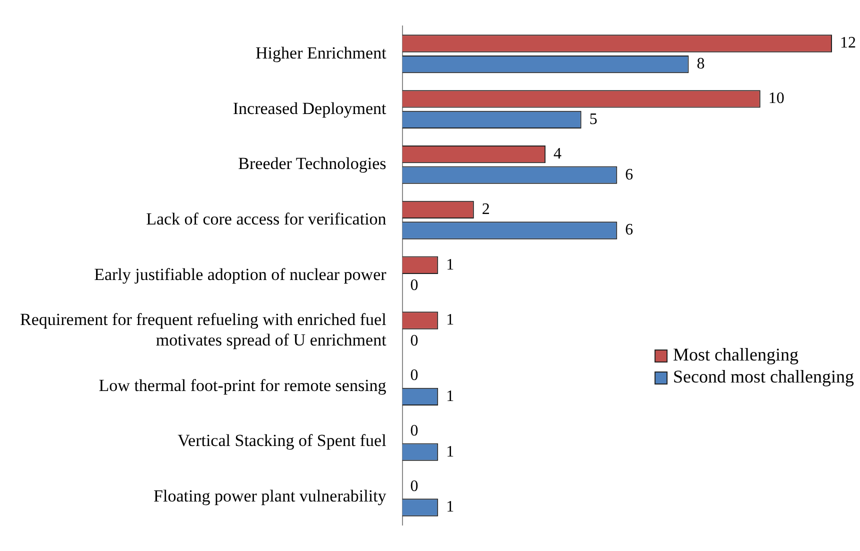 The image size is (860, 551). Describe the element at coordinates (203, 330) in the screenshot. I see `y-tick-label: Requirement for frequent refueling with enriched fuel motivates spread of U enrichment` at that location.